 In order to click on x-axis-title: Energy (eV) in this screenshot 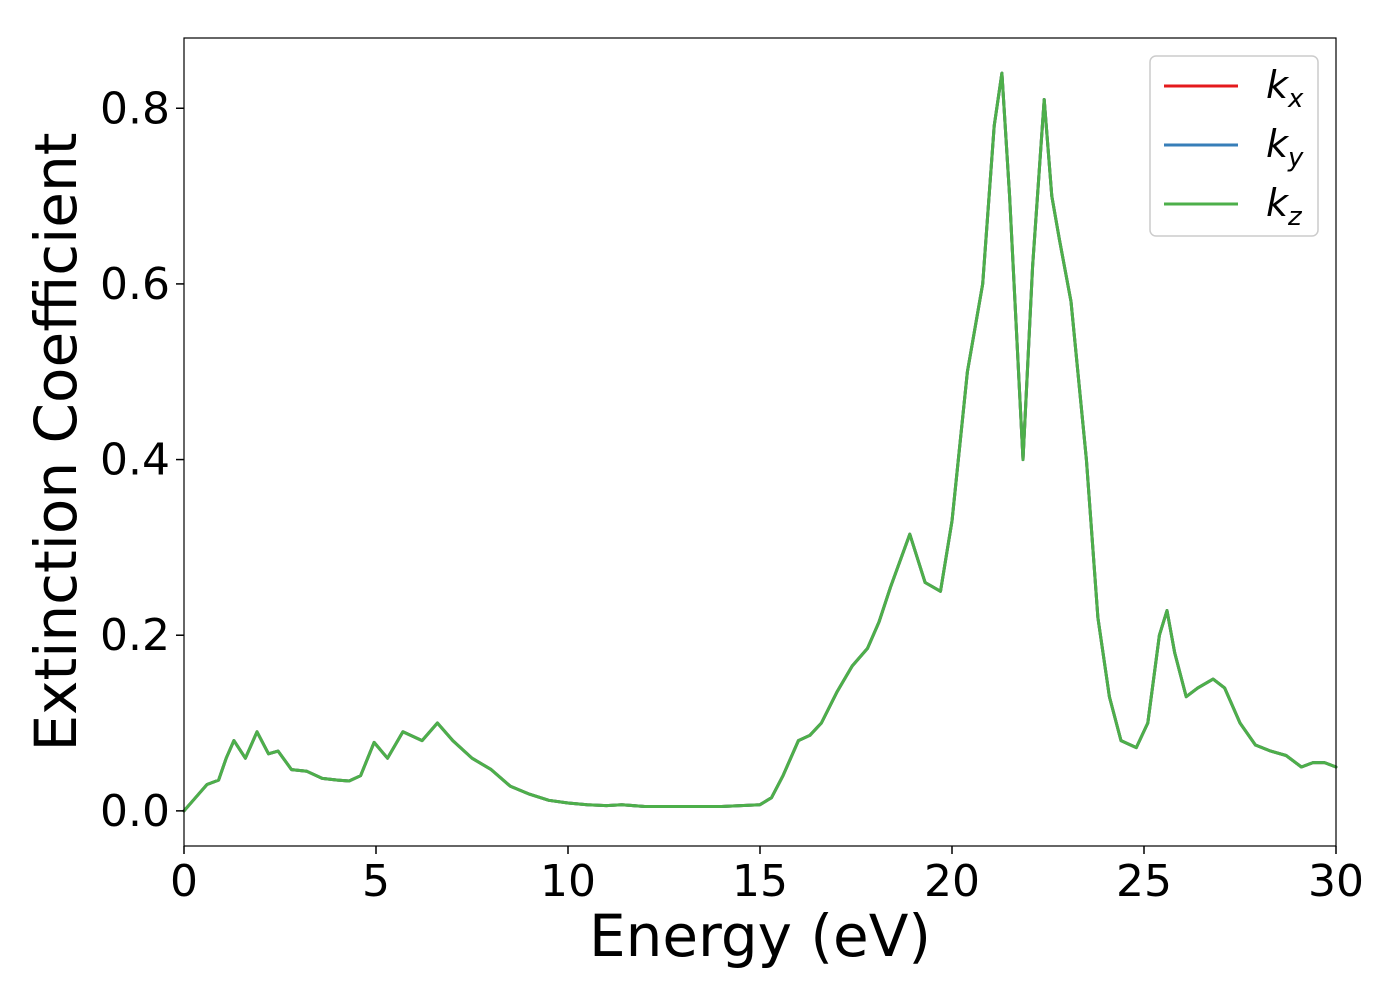, I will do `click(760, 936)`.